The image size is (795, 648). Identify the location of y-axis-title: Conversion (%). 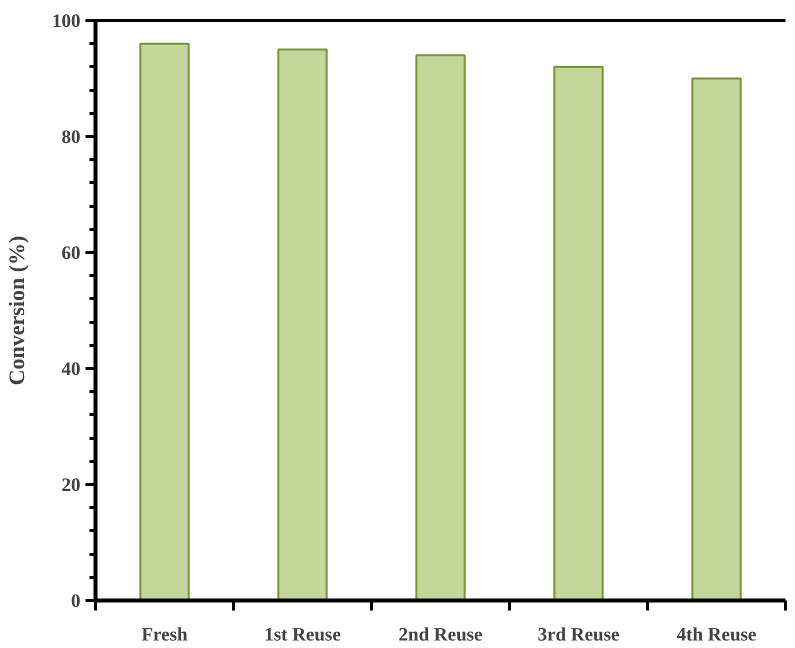
(16, 311).